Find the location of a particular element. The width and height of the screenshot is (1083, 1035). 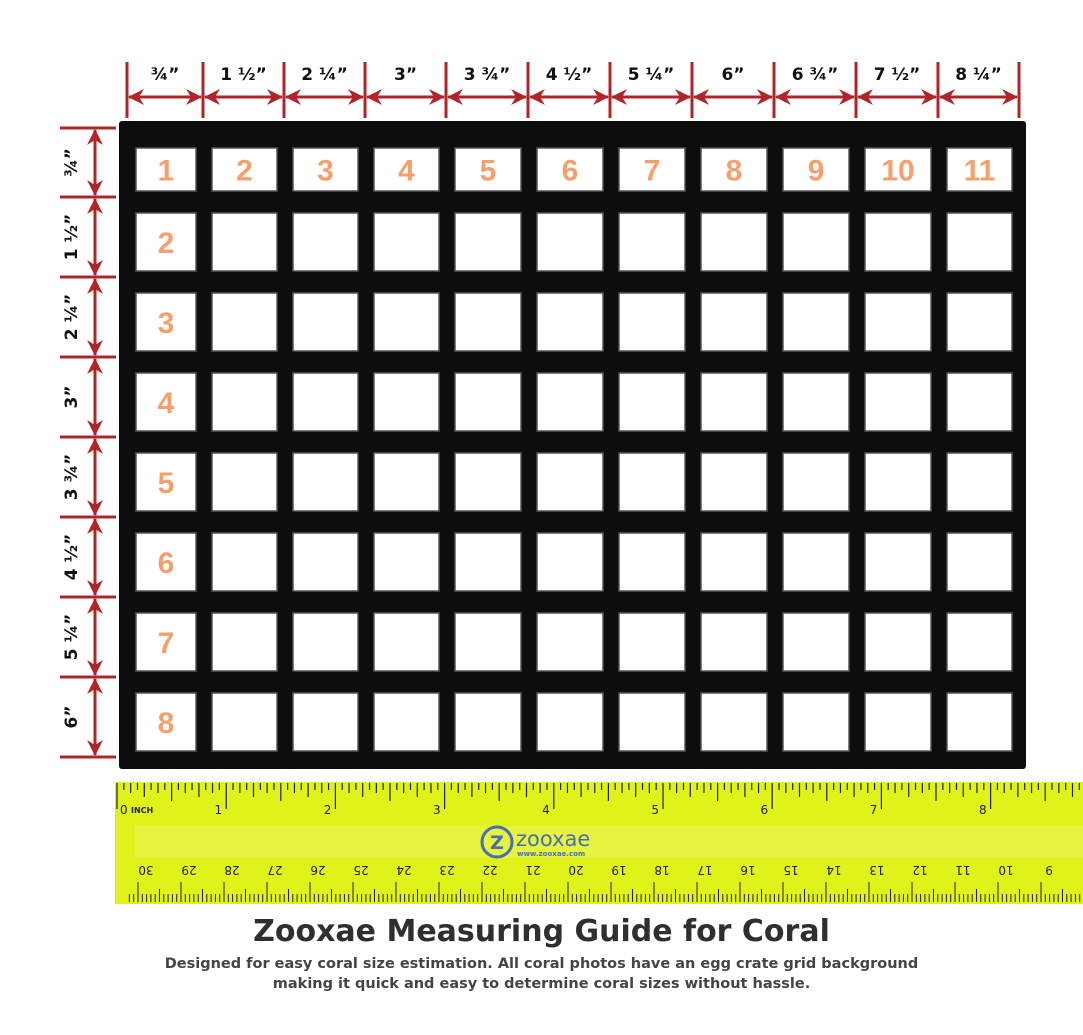

cm-number: 24 is located at coordinates (403, 870).